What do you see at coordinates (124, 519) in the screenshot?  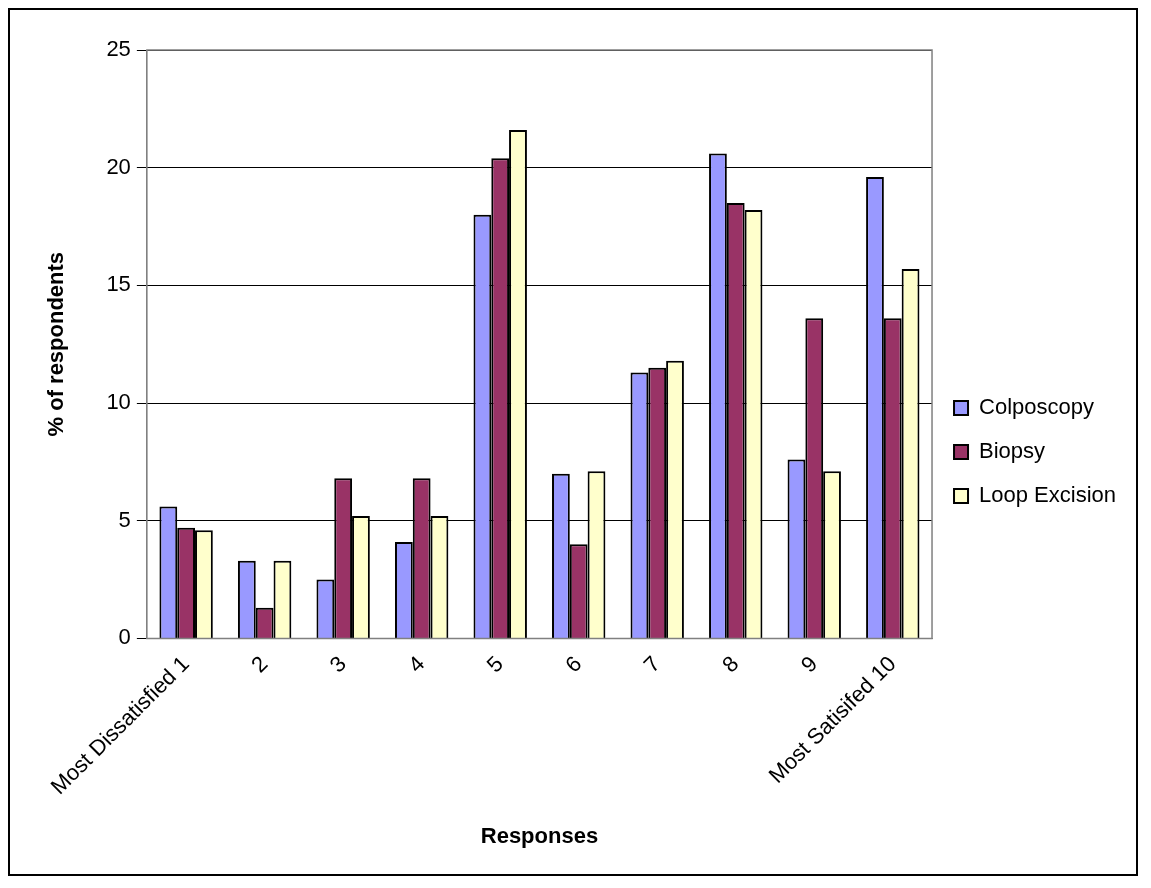 I see `y-tick-label: 5` at bounding box center [124, 519].